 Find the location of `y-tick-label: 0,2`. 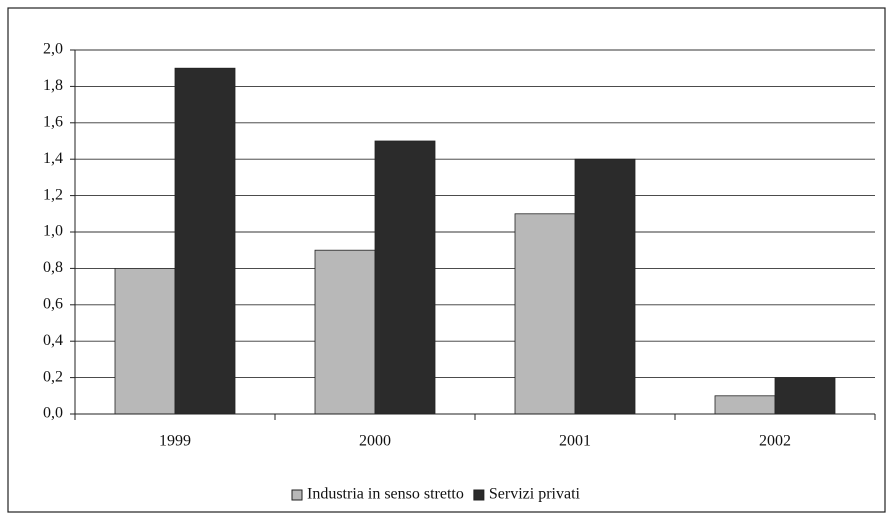

y-tick-label: 0,2 is located at coordinates (53, 376).